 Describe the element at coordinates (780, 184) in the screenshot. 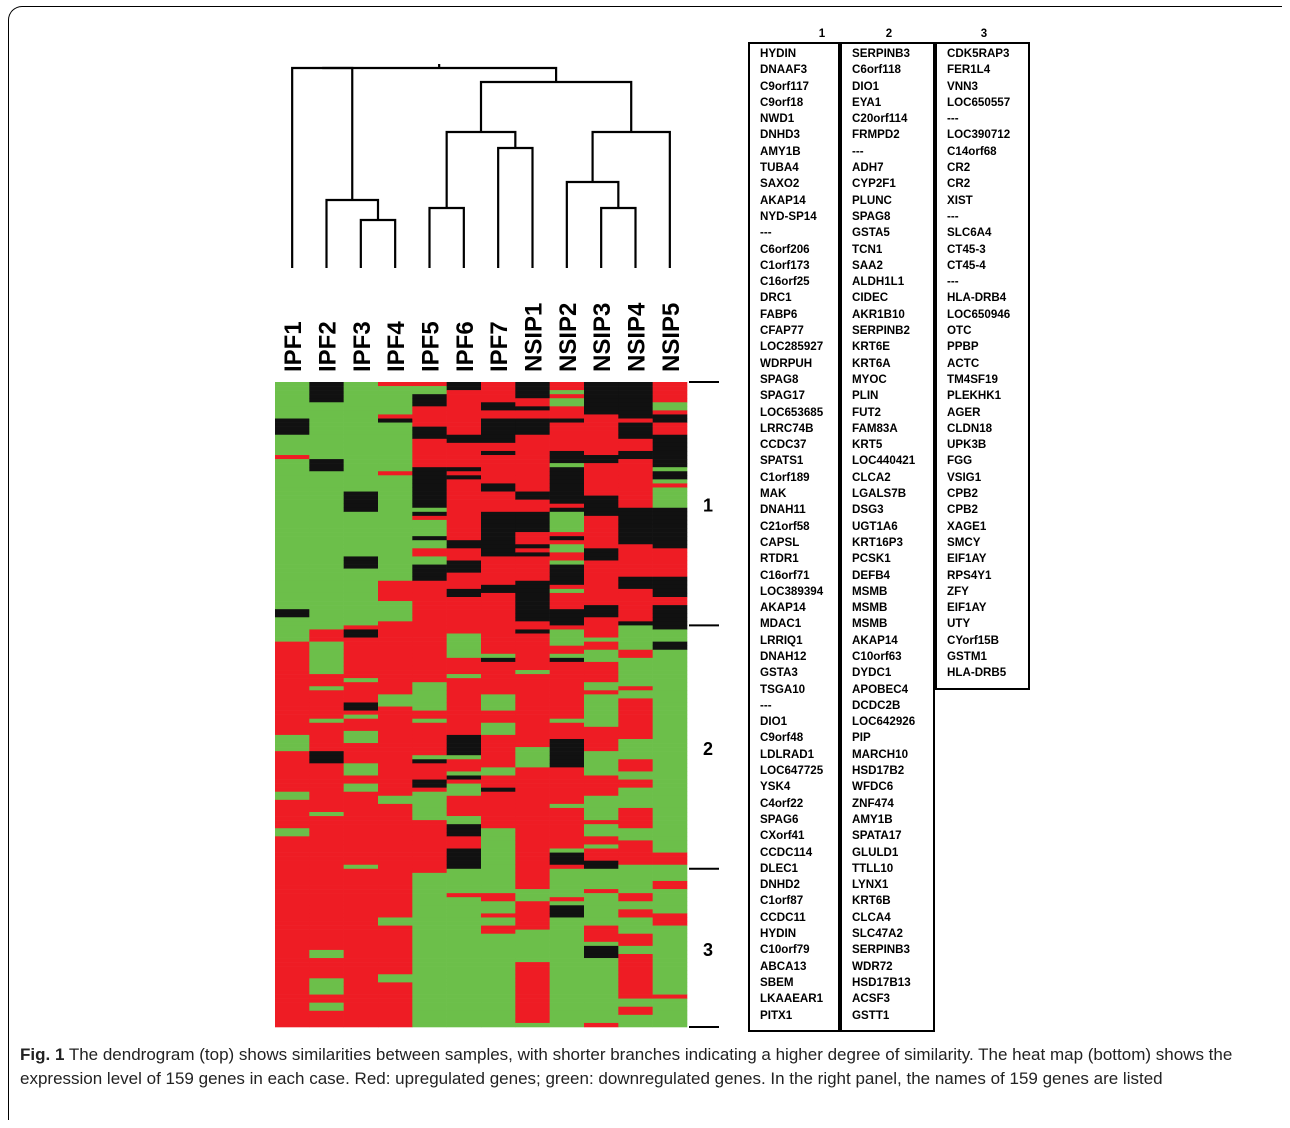

I see `gene-name: SAXO2` at that location.